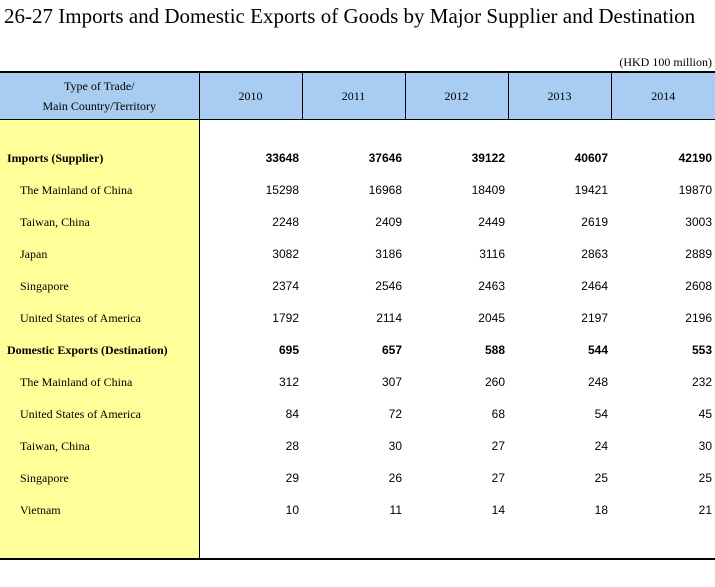 Image resolution: width=715 pixels, height=587 pixels. Describe the element at coordinates (282, 158) in the screenshot. I see `value-cell-2010: 33648` at that location.